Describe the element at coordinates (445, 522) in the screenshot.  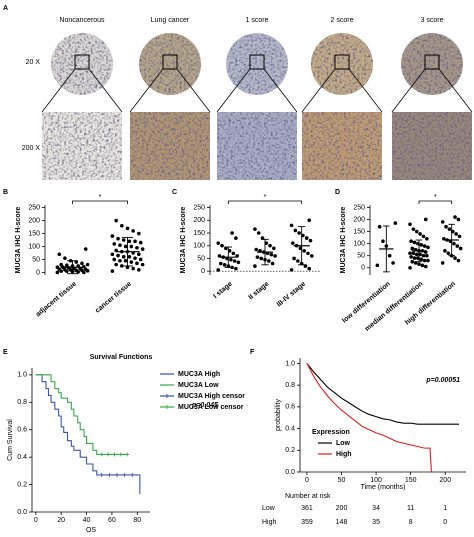
I see `risk-value: 0` at that location.